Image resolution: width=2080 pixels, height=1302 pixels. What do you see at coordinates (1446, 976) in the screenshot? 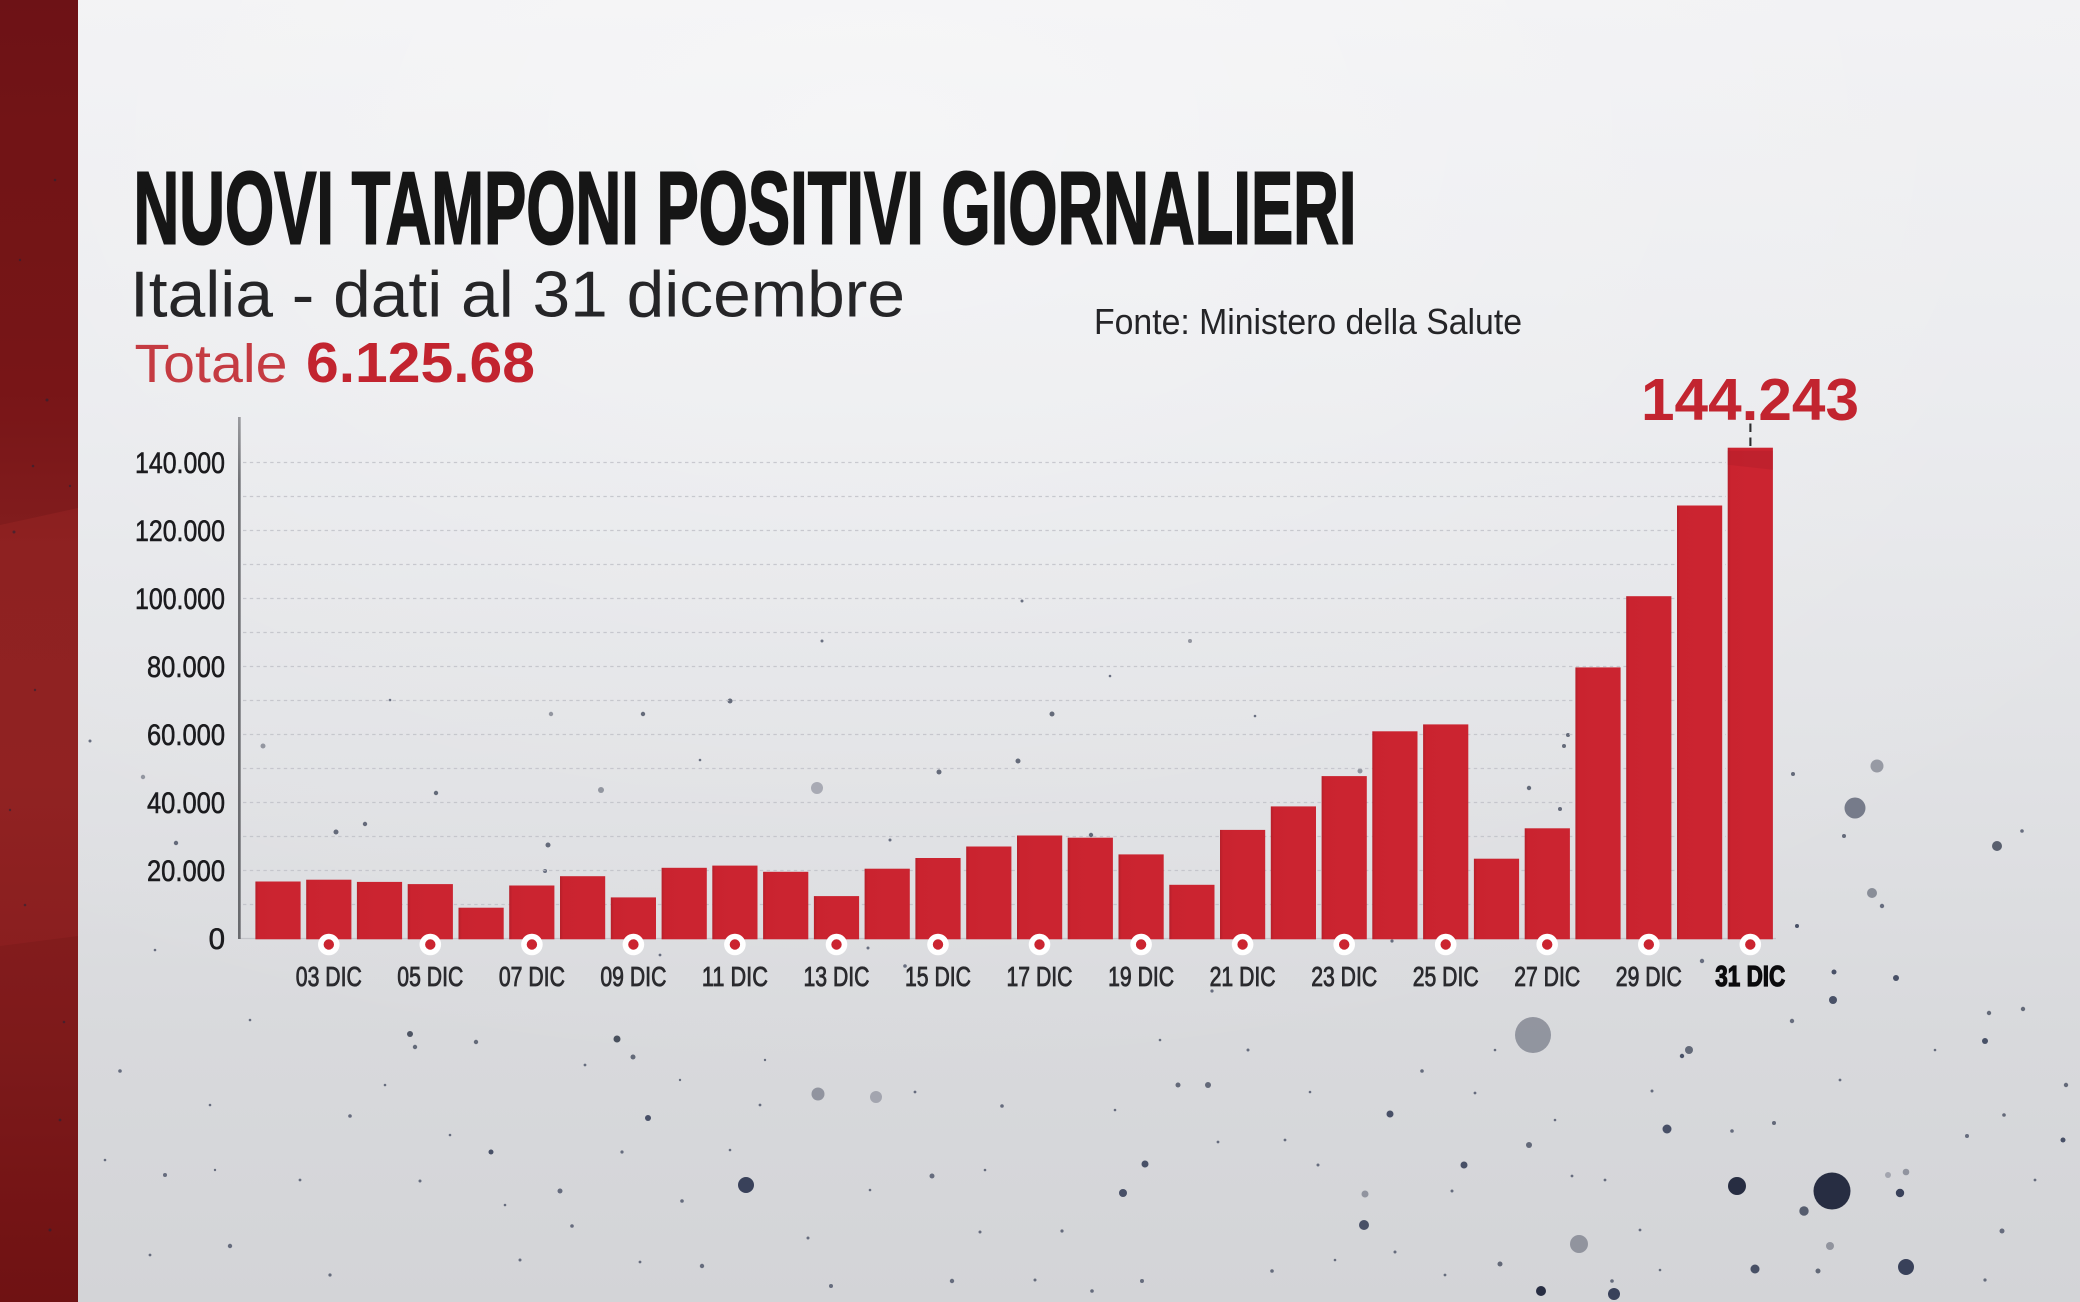
I see `svg-text: 25 DIC` at bounding box center [1446, 976].